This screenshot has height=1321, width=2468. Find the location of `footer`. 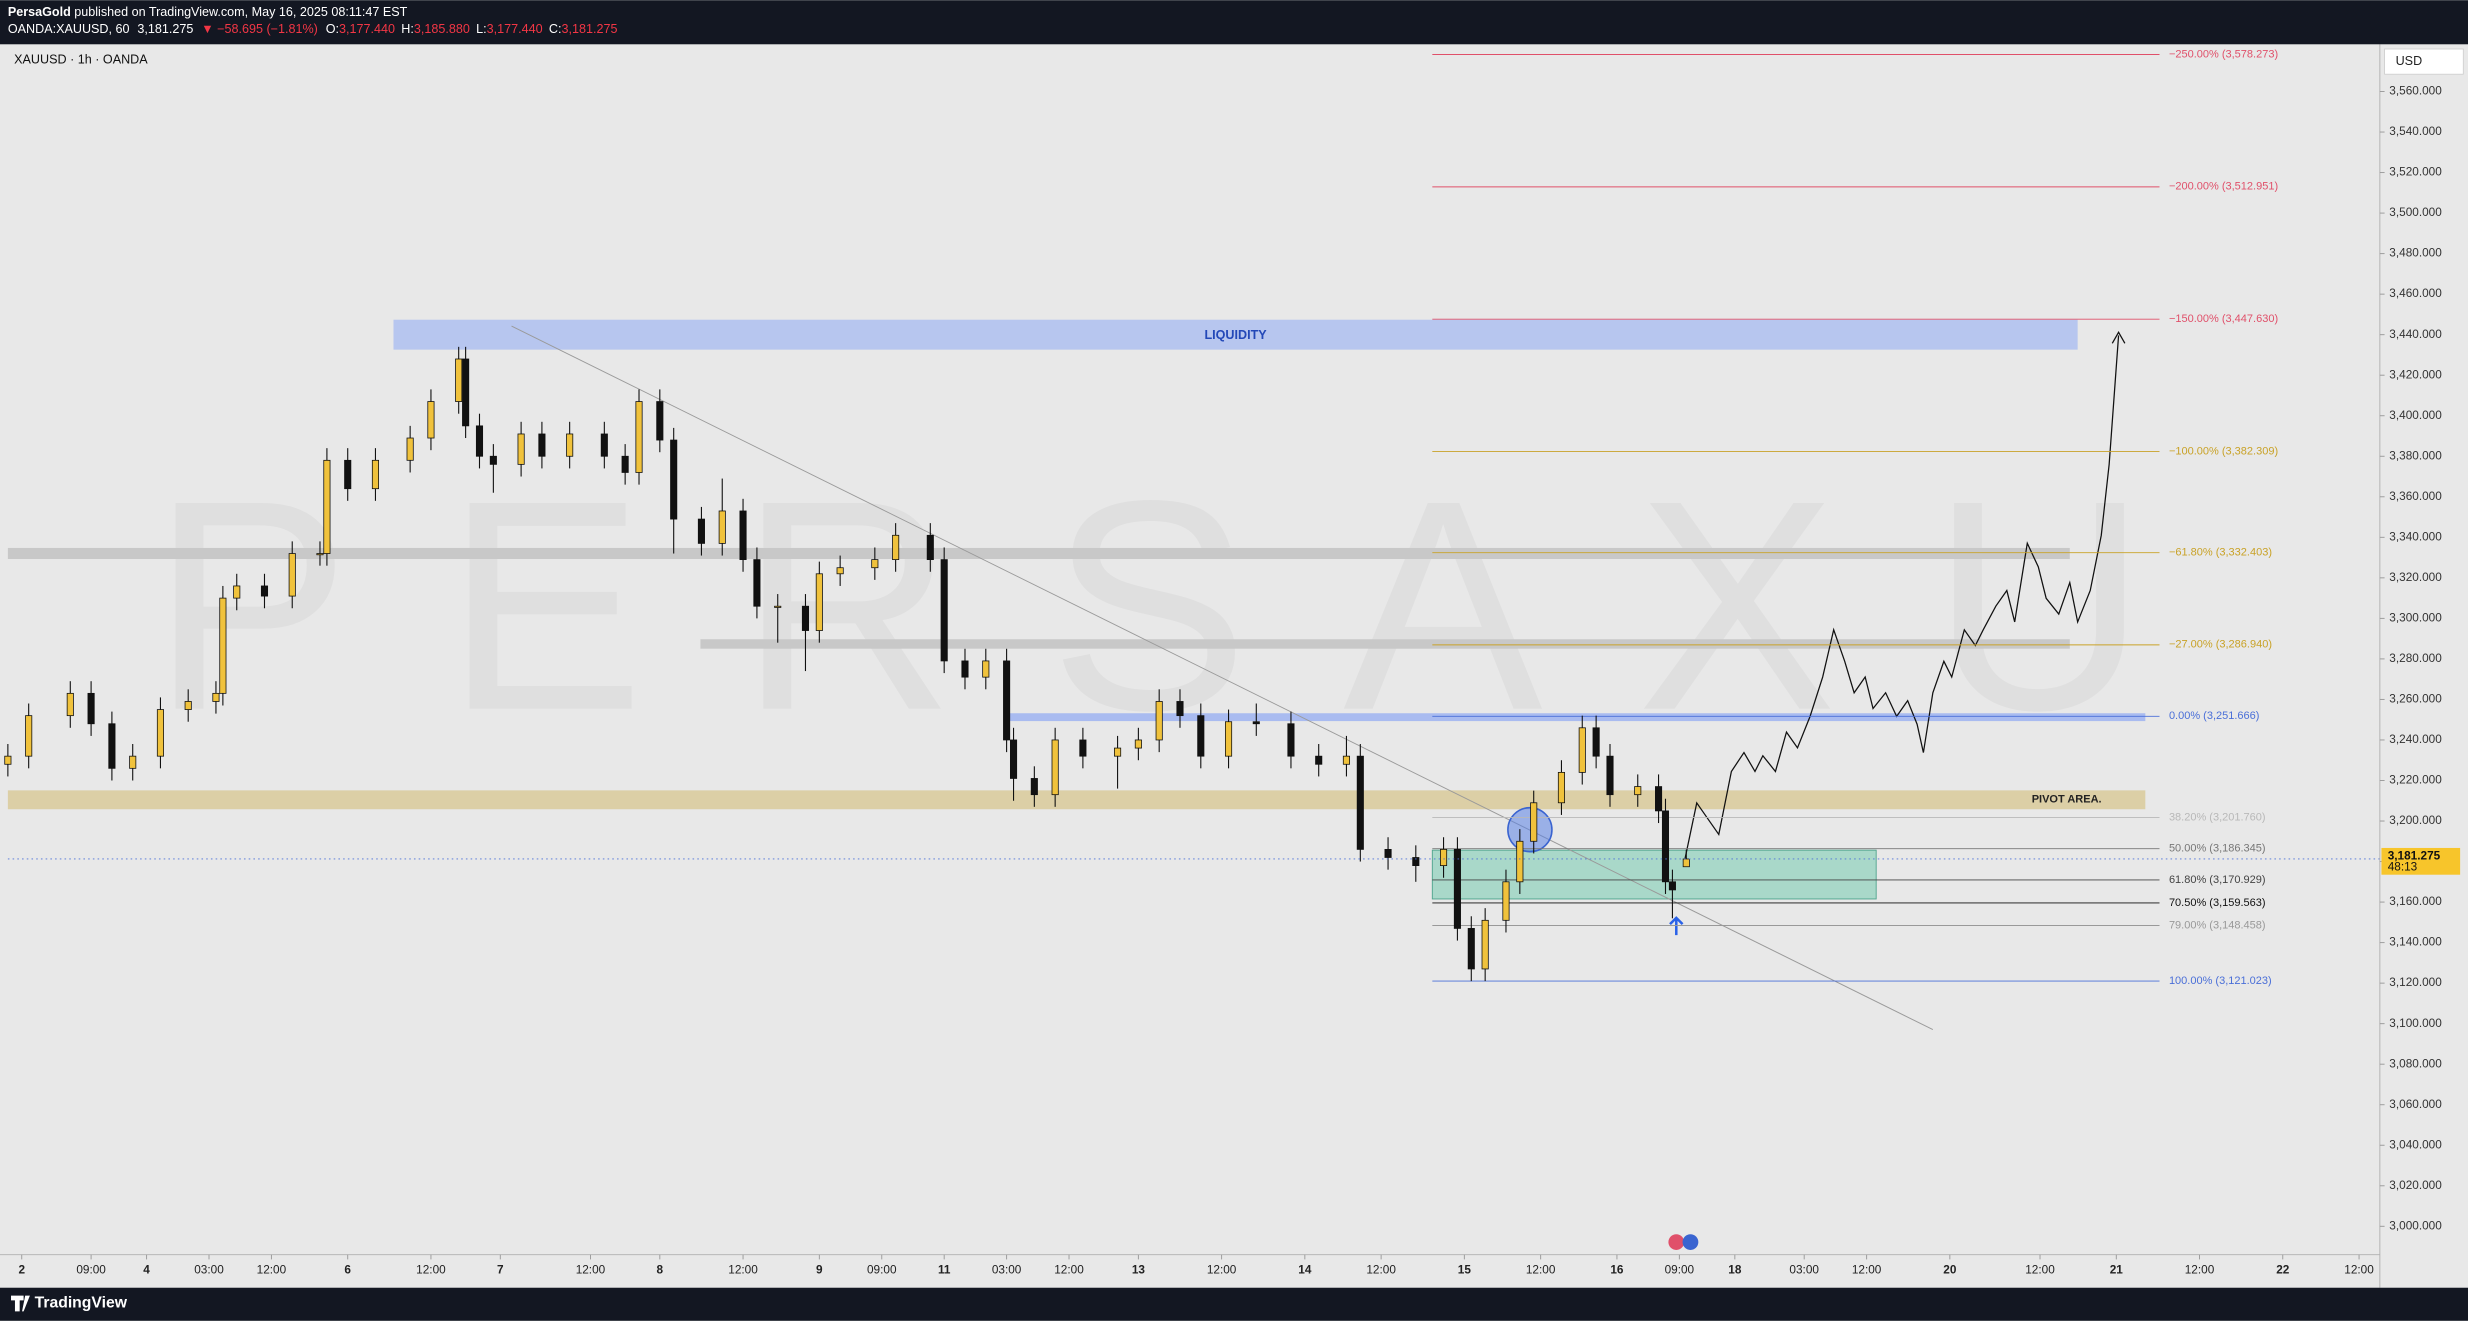

footer is located at coordinates (1234, 1304).